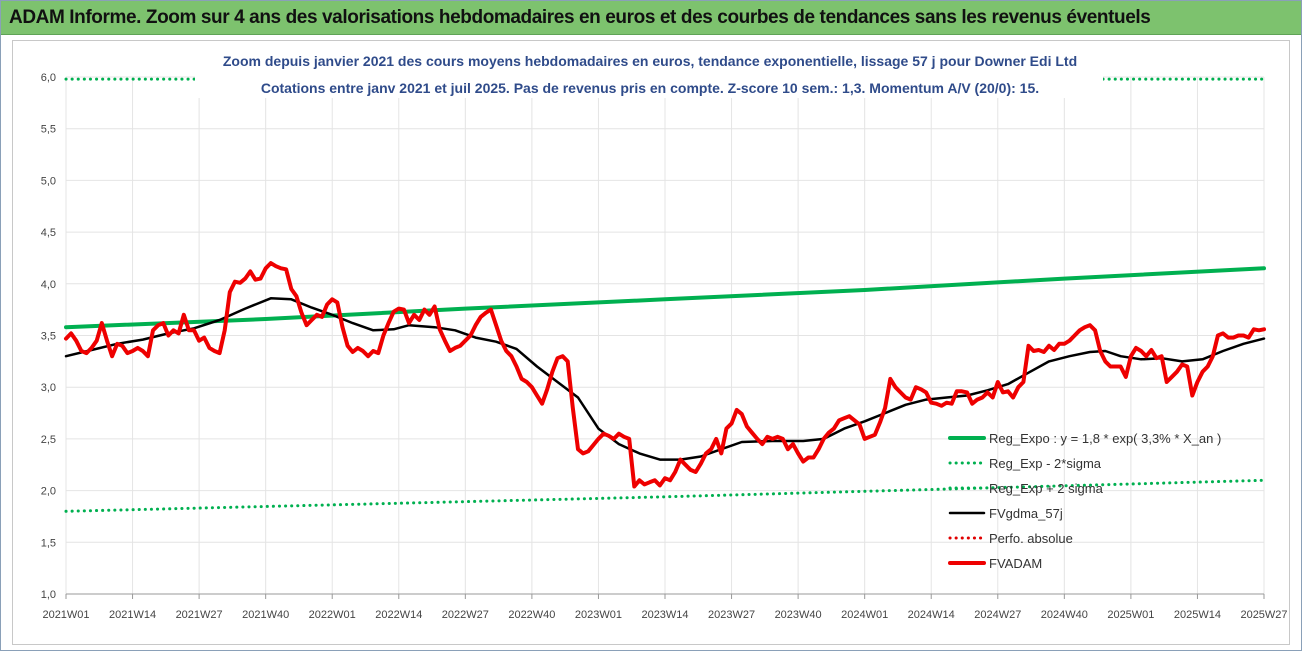 This screenshot has height=653, width=1304. I want to click on x-tick-label: 2023W14, so click(664, 615).